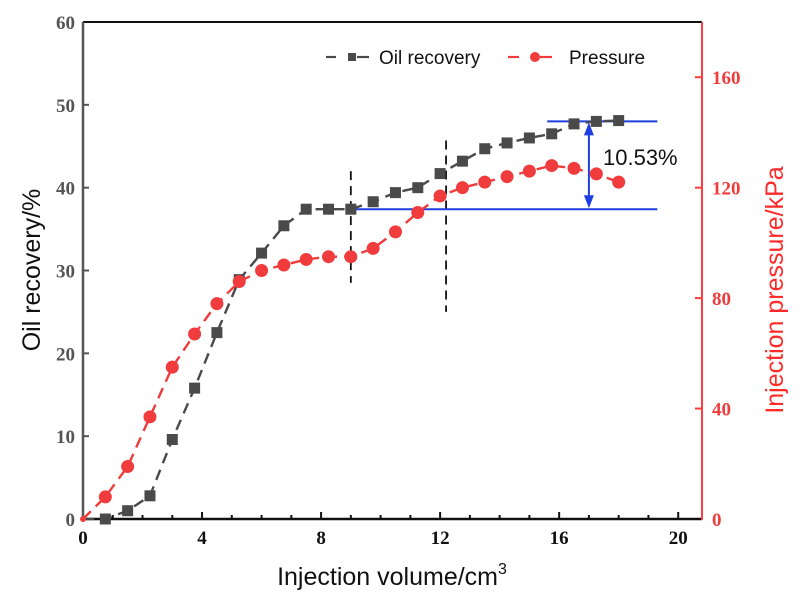  What do you see at coordinates (65, 354) in the screenshot?
I see `y-tick-label: 20` at bounding box center [65, 354].